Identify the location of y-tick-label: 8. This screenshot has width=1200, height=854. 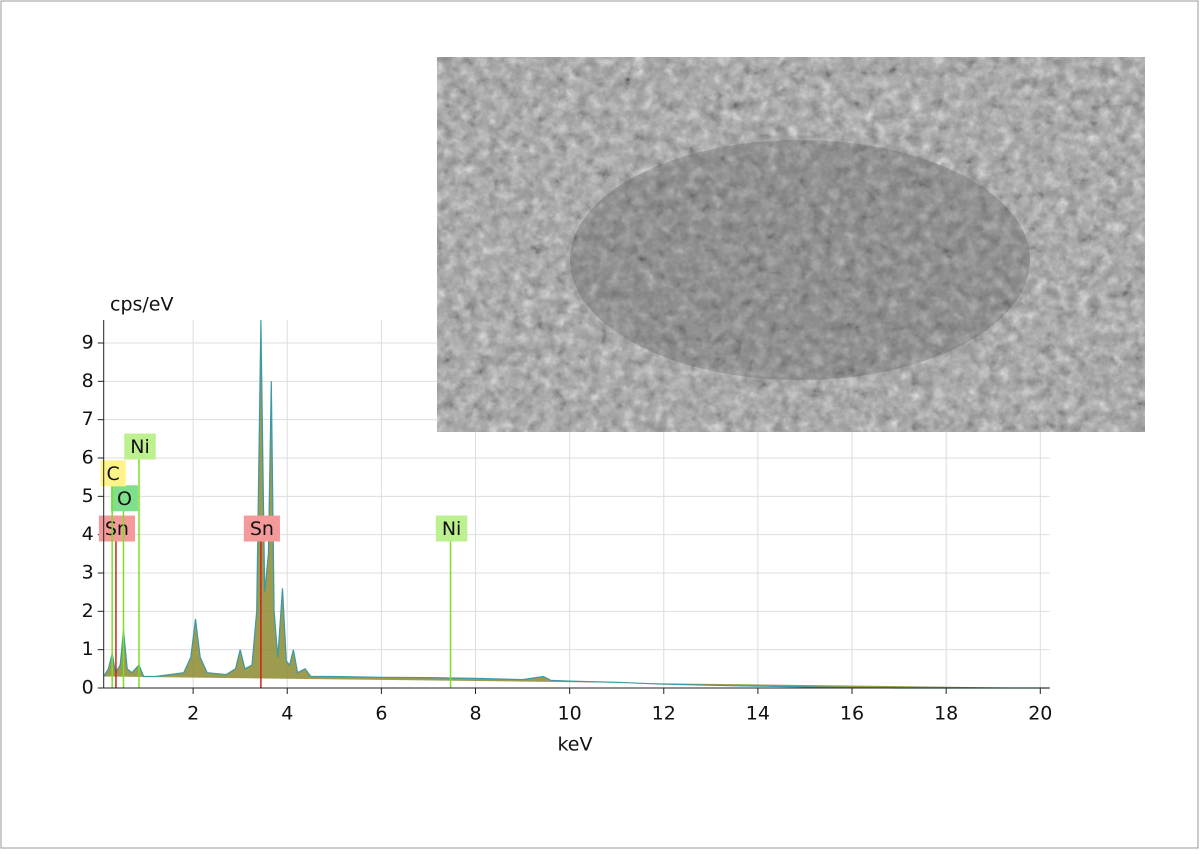
(88, 381).